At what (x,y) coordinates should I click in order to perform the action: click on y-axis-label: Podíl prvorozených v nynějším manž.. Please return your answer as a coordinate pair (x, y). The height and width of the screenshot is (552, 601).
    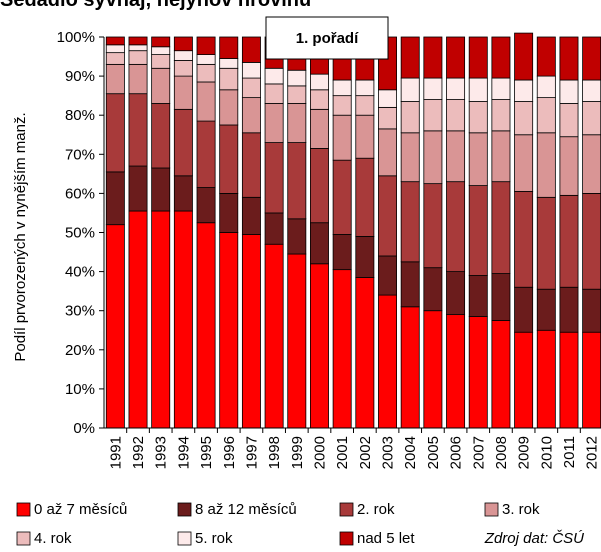
    Looking at the image, I should click on (20, 236).